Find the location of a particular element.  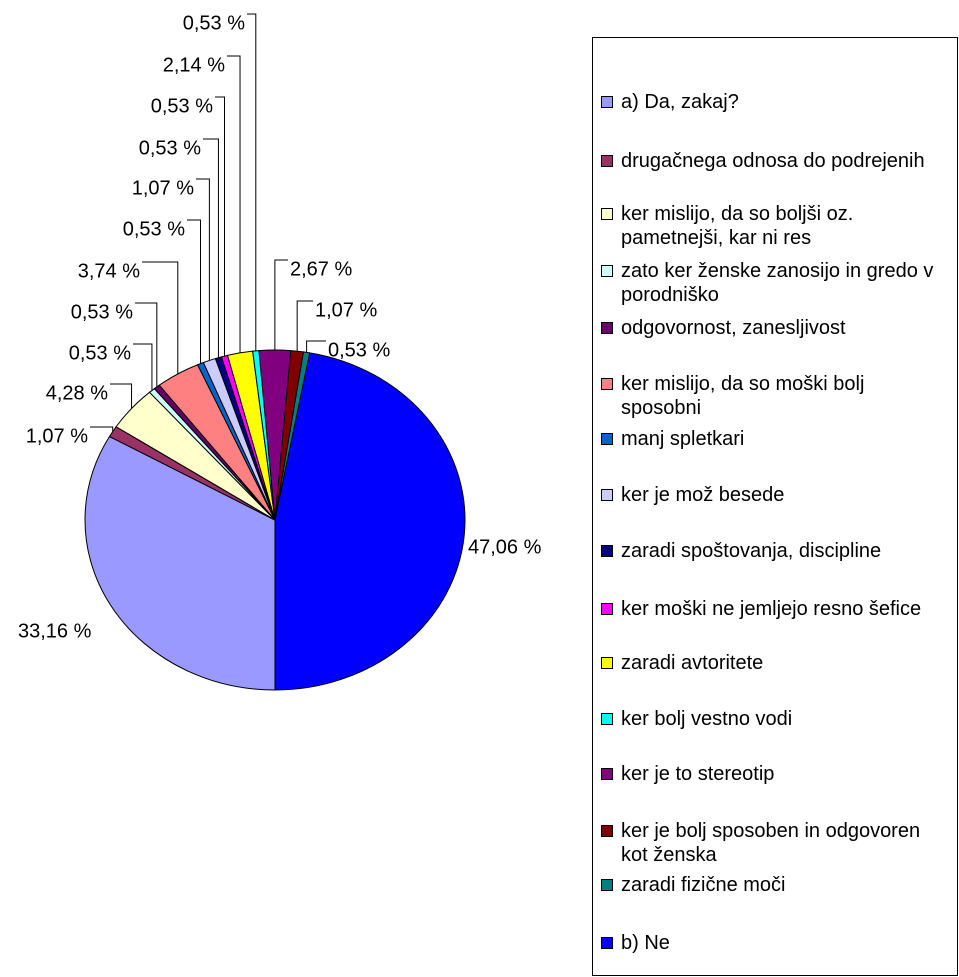

legend-entry: zaradi spoštovanja, discipline is located at coordinates (771, 551).